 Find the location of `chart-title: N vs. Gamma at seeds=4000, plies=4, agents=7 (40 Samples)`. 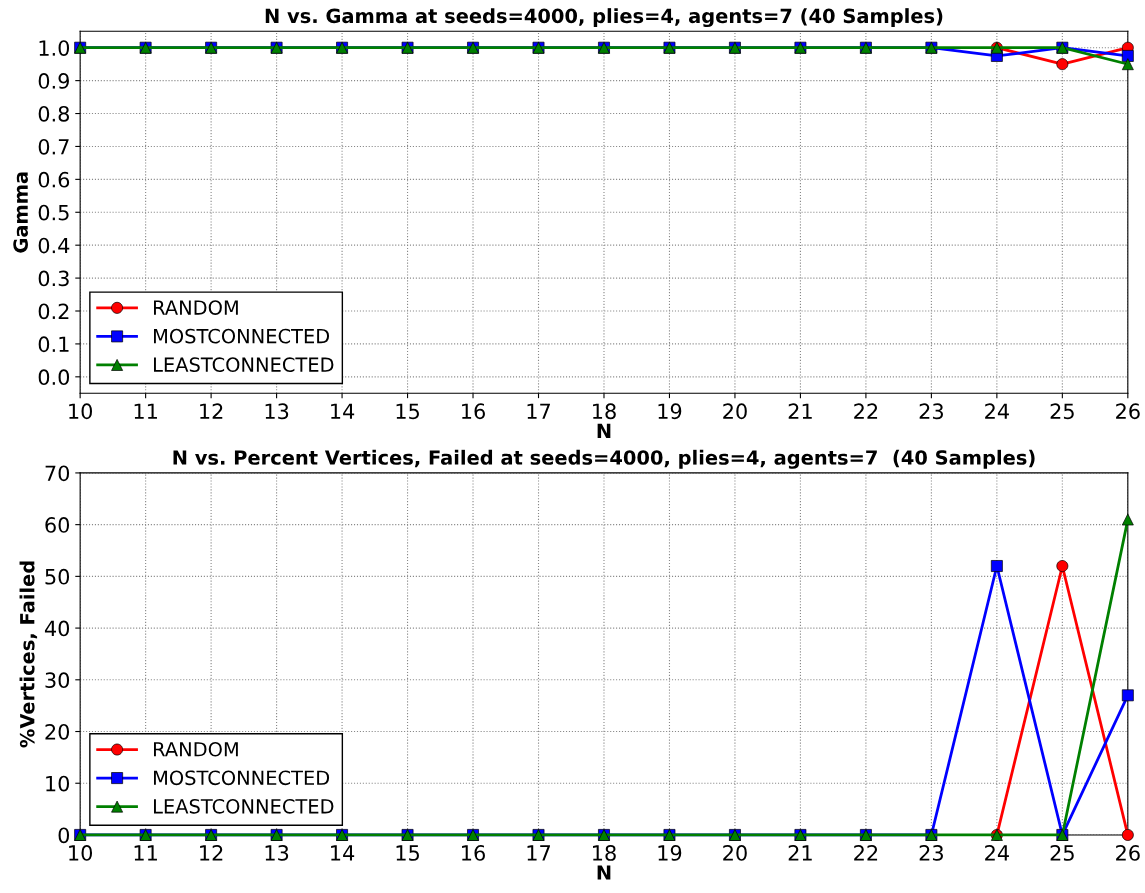

chart-title: N vs. Gamma at seeds=4000, plies=4, agents=7 (40 Samples) is located at coordinates (604, 18).